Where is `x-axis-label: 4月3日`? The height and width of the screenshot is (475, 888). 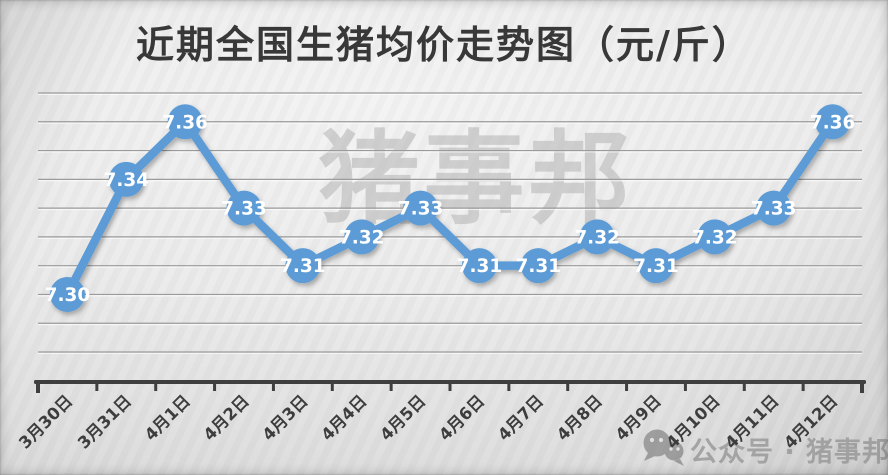 x-axis-label: 4月3日 is located at coordinates (285, 417).